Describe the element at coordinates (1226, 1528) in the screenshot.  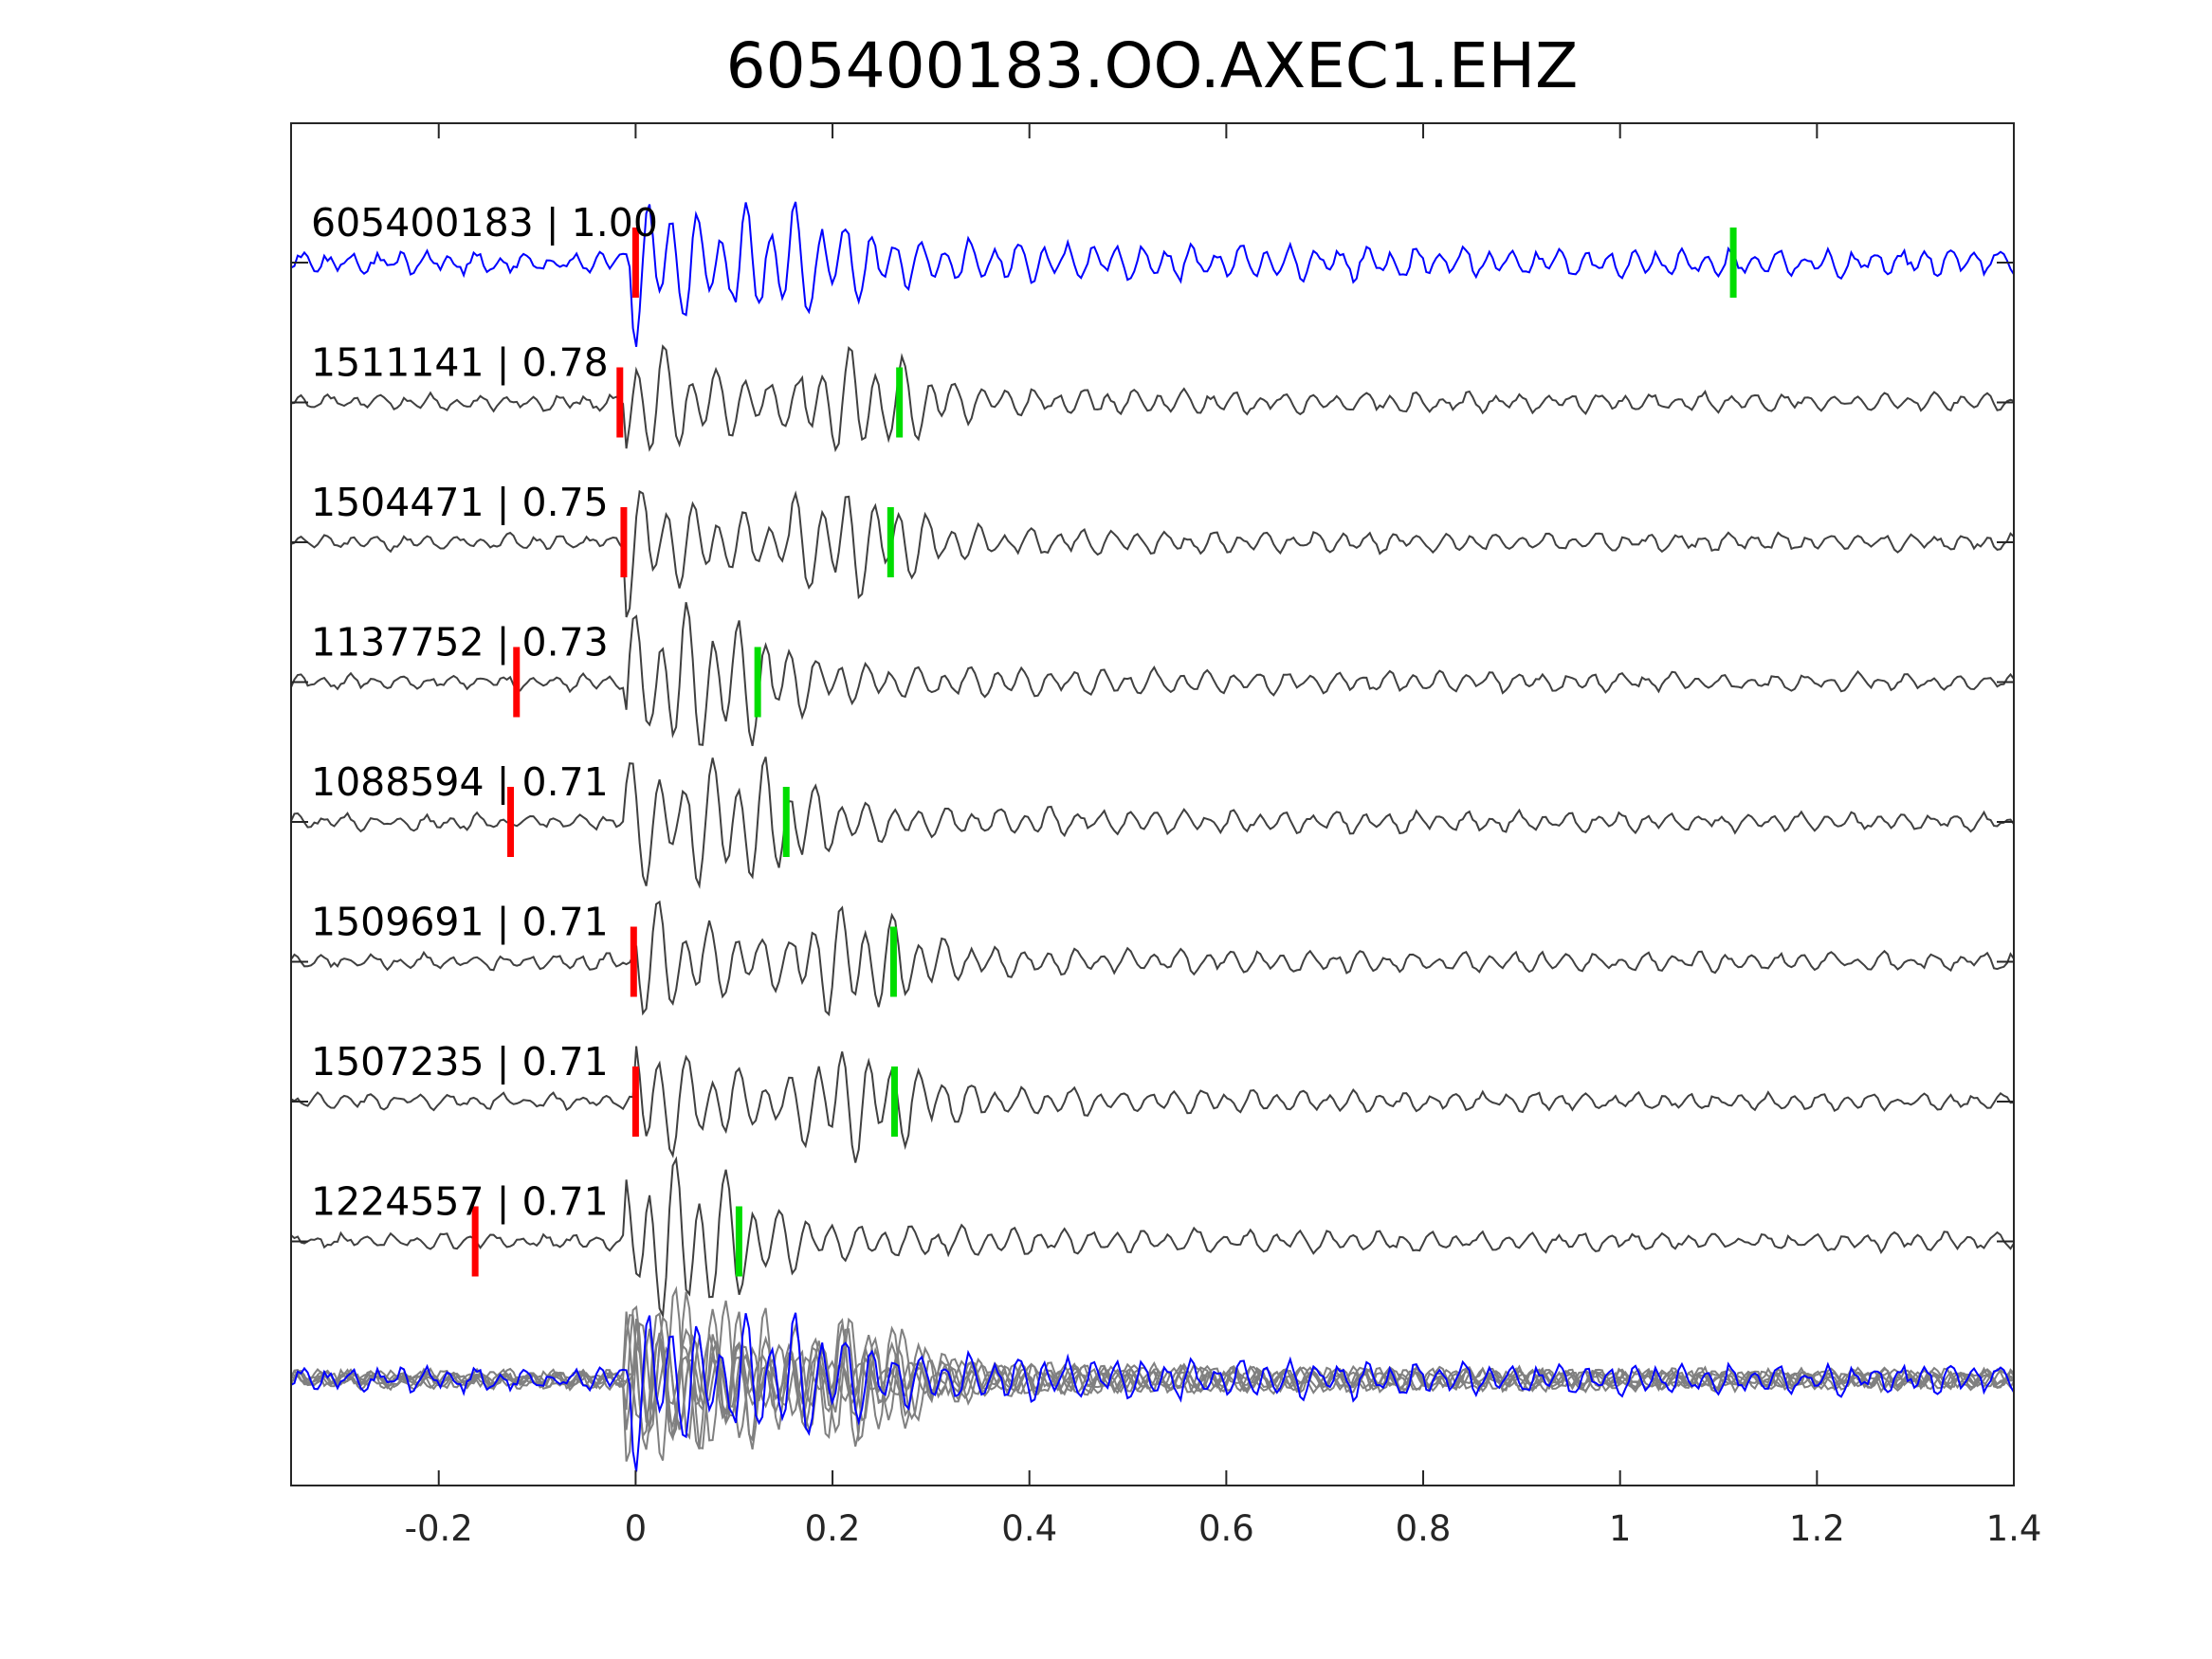
I see `x-tick-label: 0.6` at that location.